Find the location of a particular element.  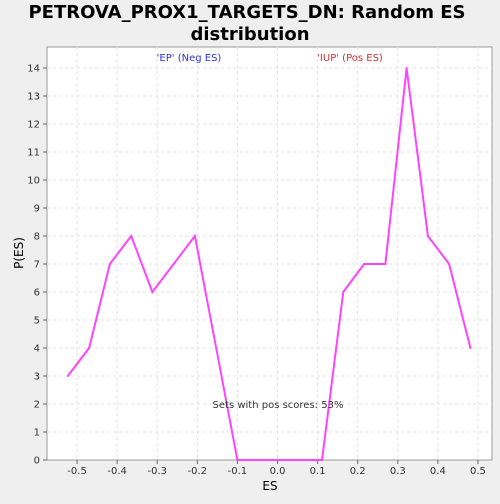

x-tick-label: -0.3 is located at coordinates (157, 471).